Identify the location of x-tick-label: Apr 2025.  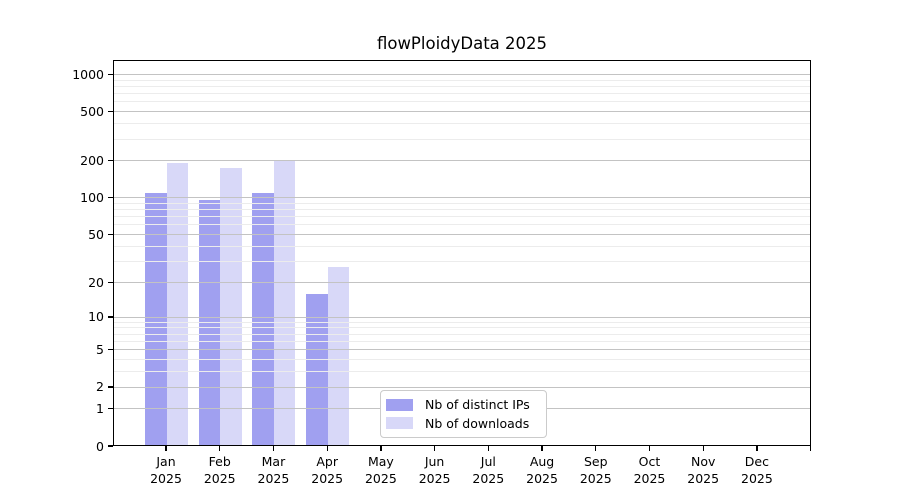
(327, 470).